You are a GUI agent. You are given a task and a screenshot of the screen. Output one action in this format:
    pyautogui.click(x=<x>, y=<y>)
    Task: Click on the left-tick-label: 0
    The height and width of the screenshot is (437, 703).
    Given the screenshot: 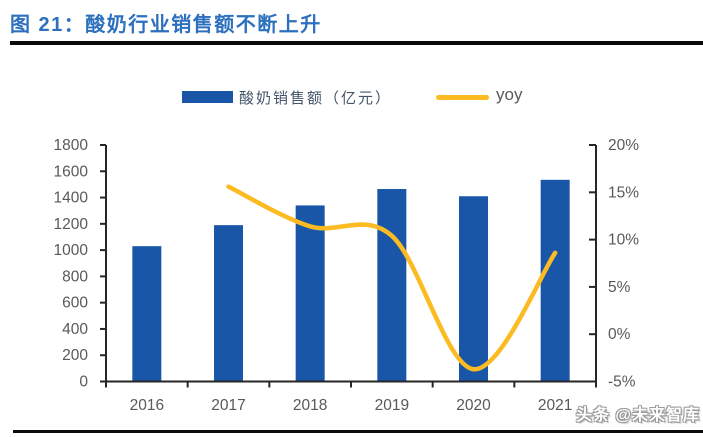 What is the action you would take?
    pyautogui.click(x=83, y=382)
    